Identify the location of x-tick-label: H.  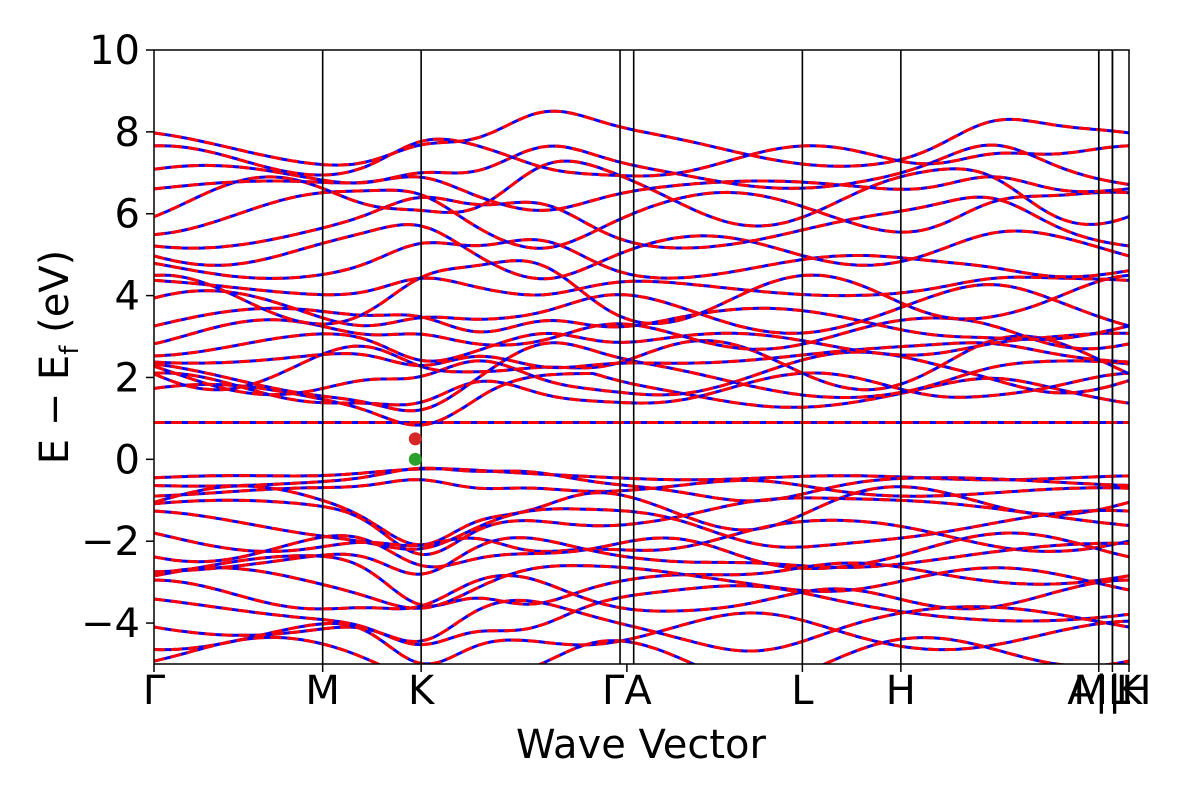
(901, 691).